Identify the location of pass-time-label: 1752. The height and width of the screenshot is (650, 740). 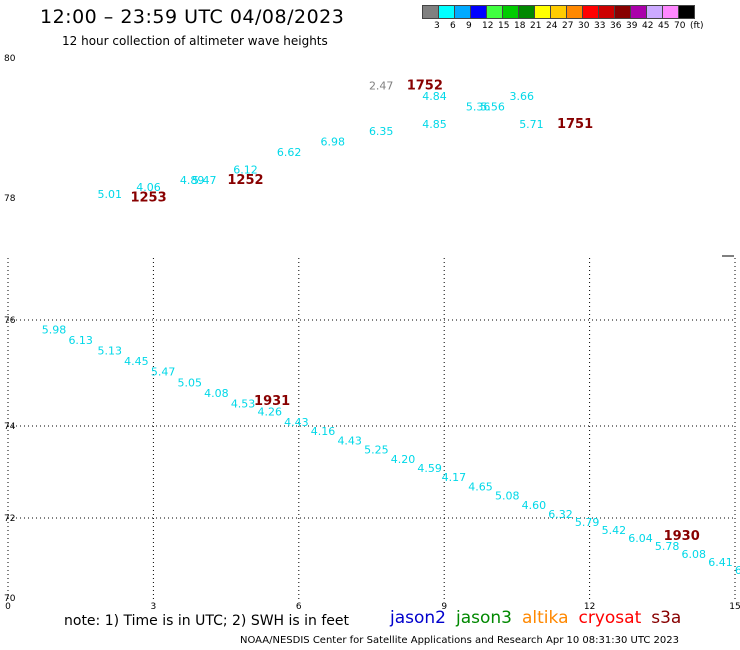
(425, 86).